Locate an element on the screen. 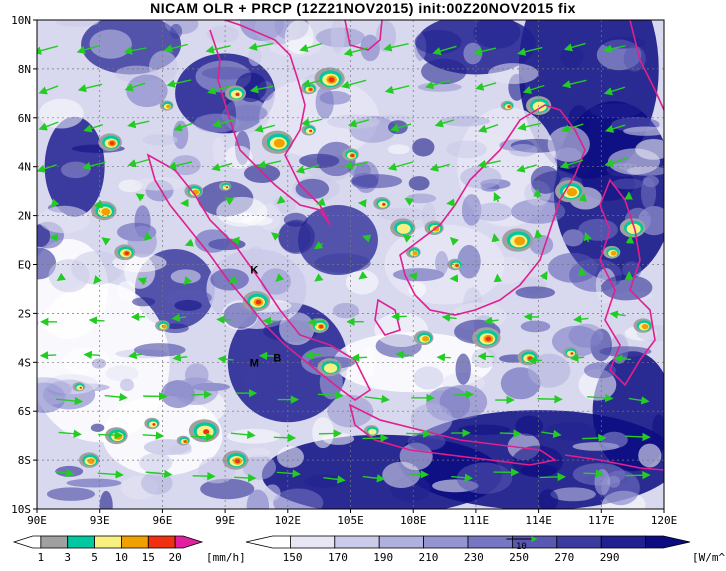  precip-bar-segment is located at coordinates (189, 542).